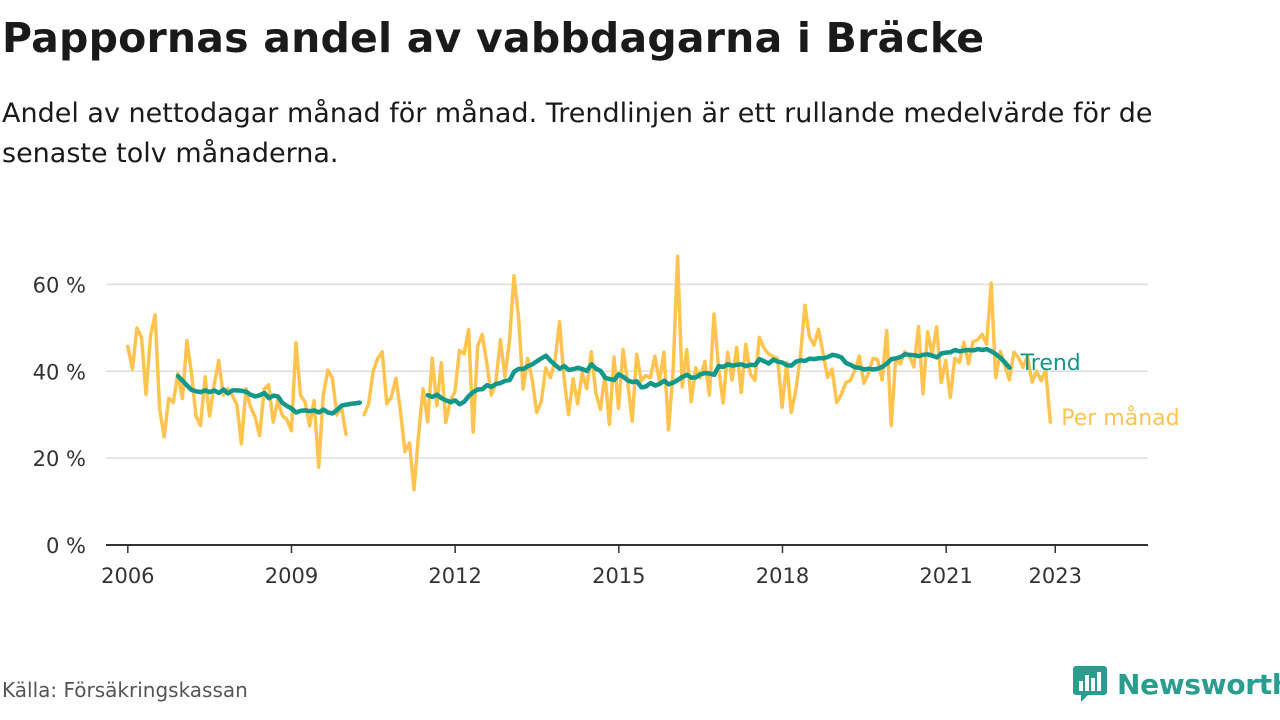 This screenshot has width=1280, height=720. What do you see at coordinates (1055, 576) in the screenshot?
I see `x-tick-label: 2023` at bounding box center [1055, 576].